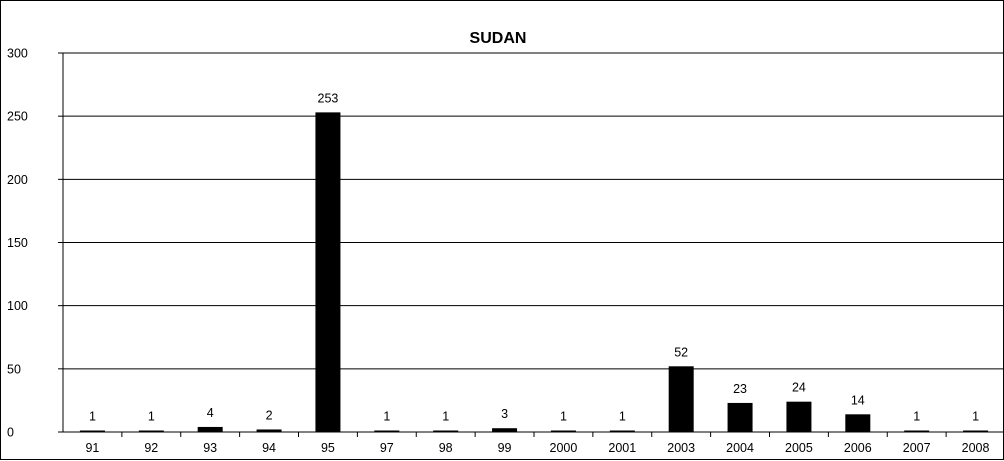  I want to click on x-tick-label: 2008, so click(976, 448).